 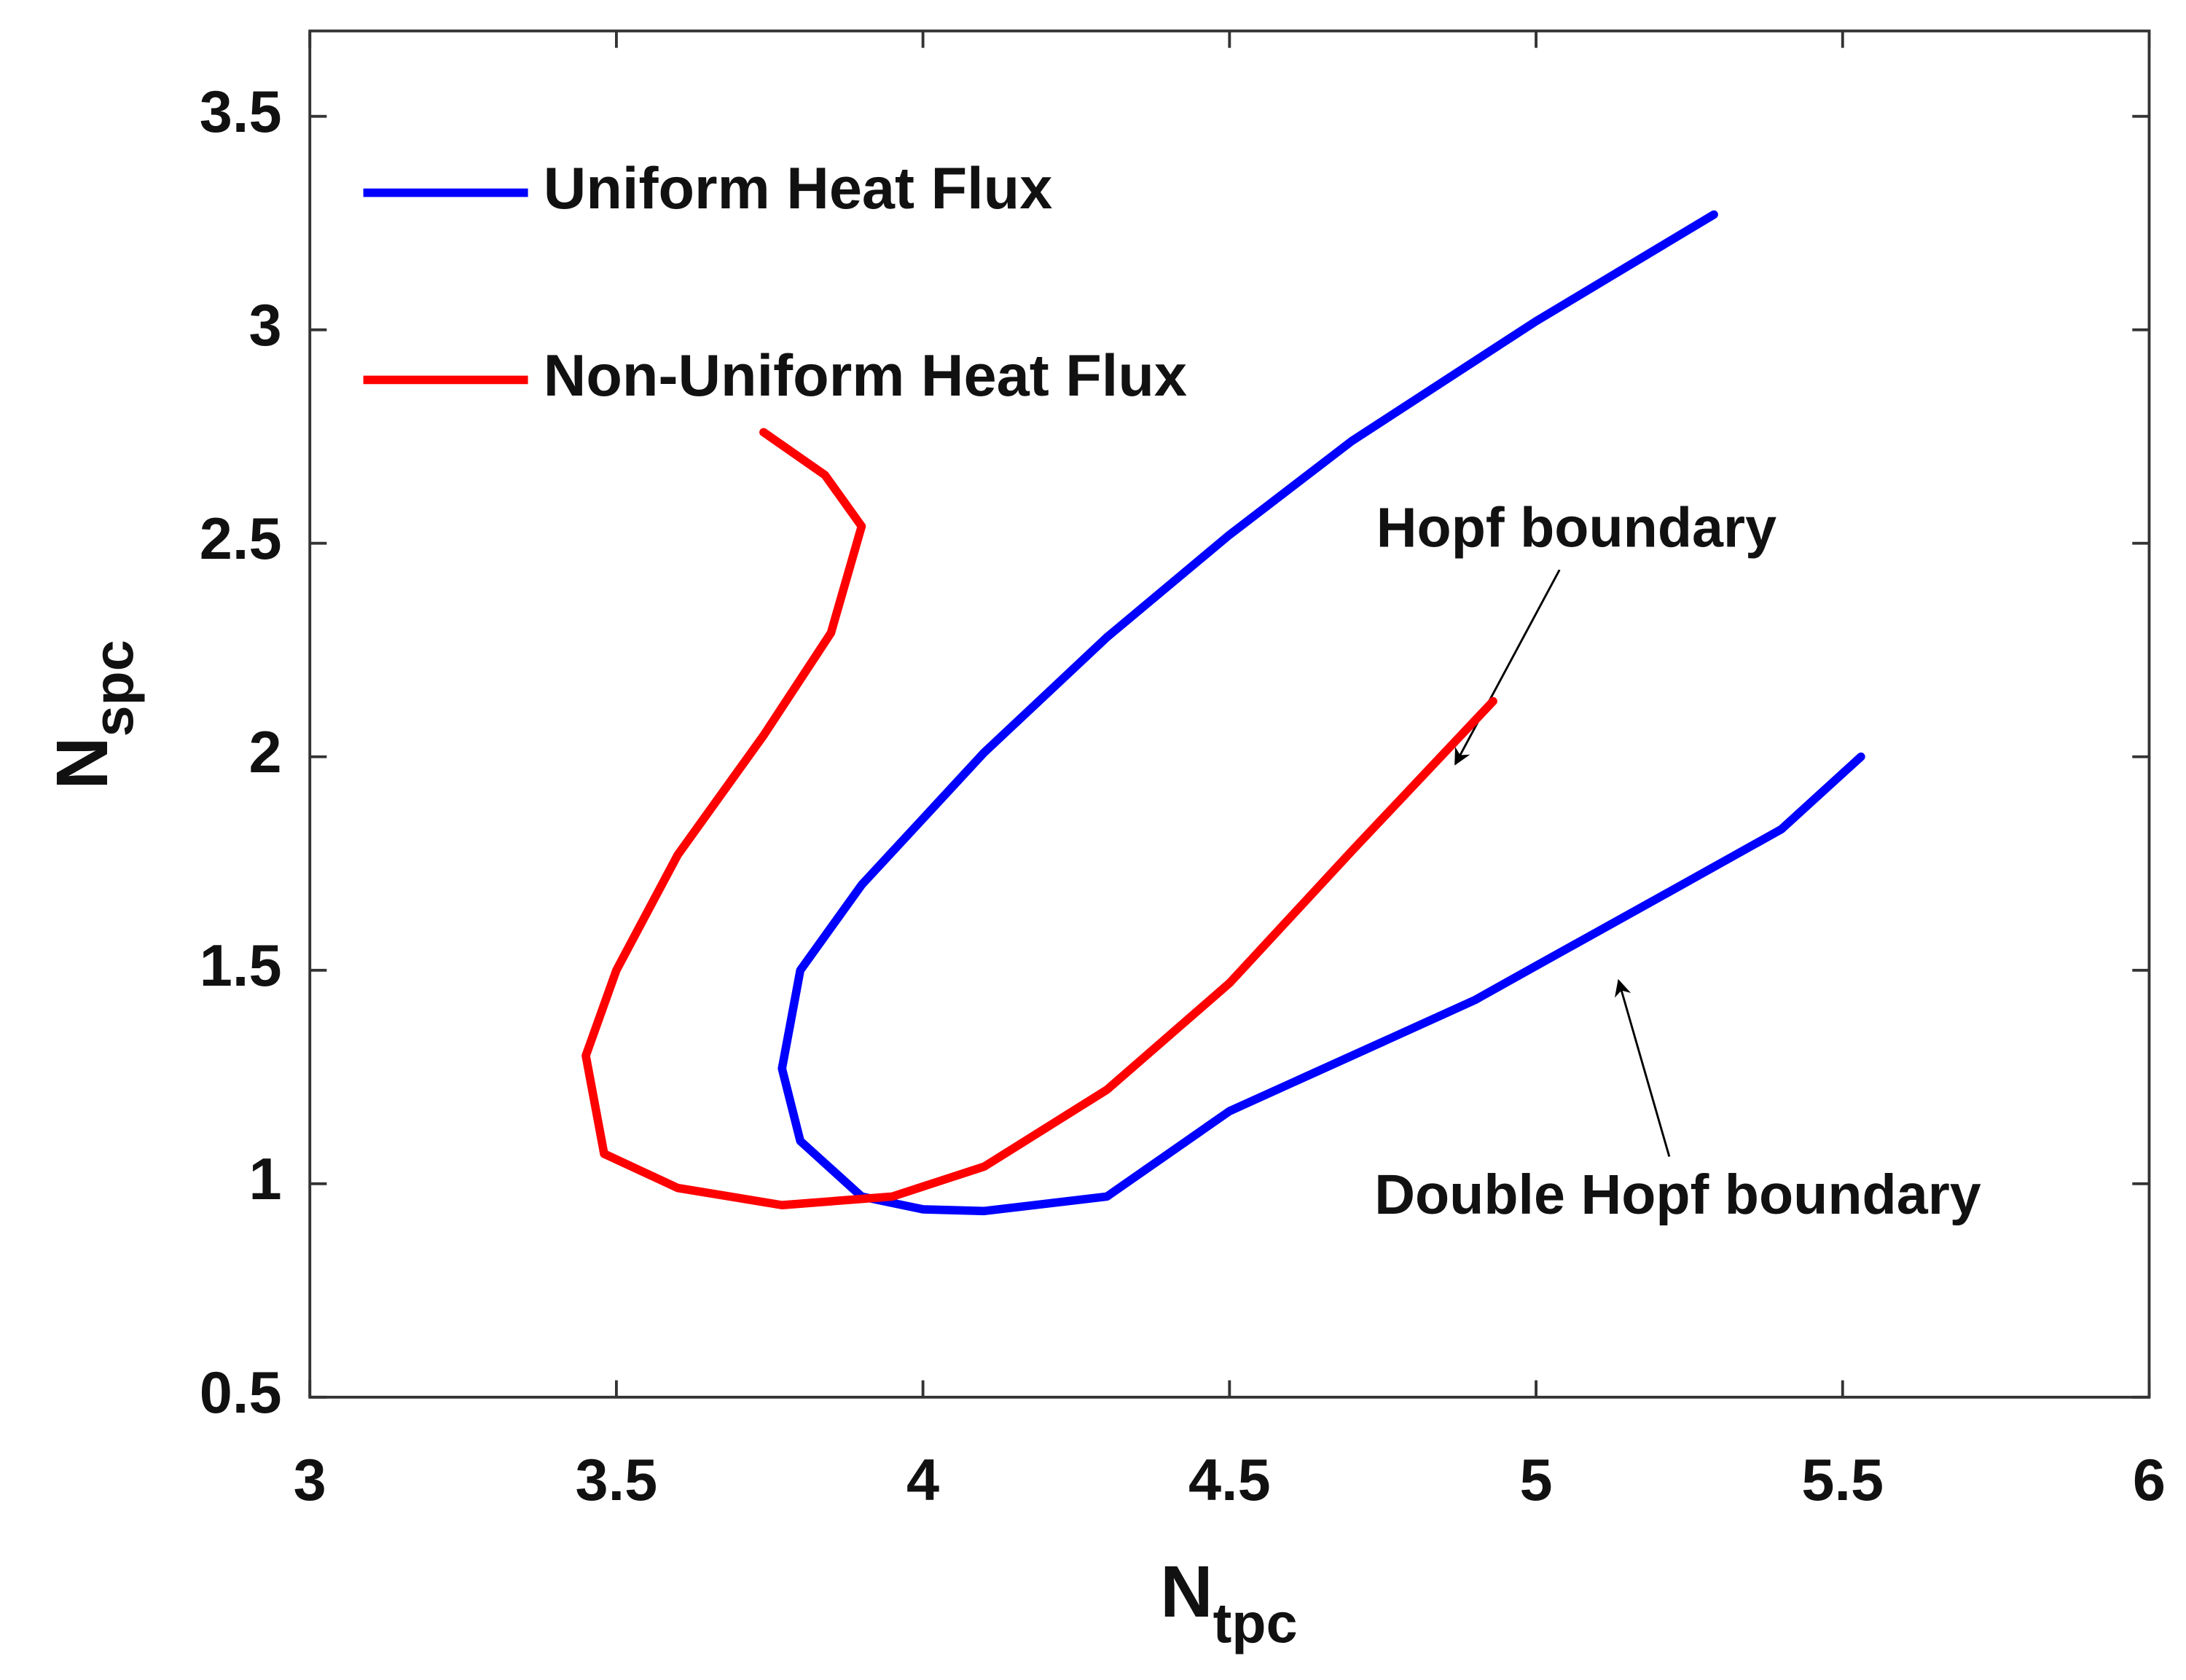 What do you see at coordinates (865, 376) in the screenshot?
I see `legend-label: Non-Uniform Heat Flux` at bounding box center [865, 376].